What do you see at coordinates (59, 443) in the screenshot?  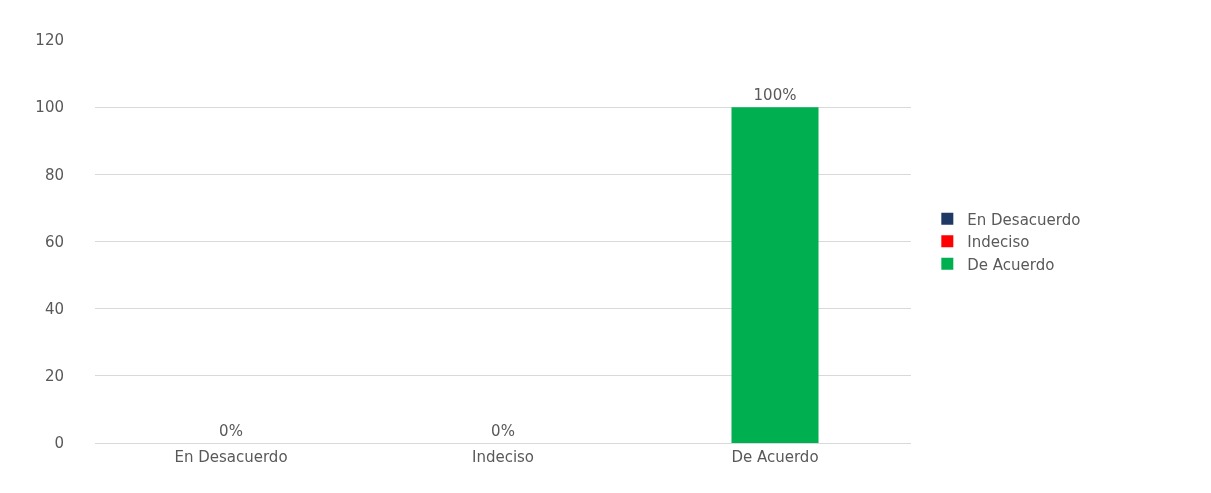 I see `y-tick-label: 0` at bounding box center [59, 443].